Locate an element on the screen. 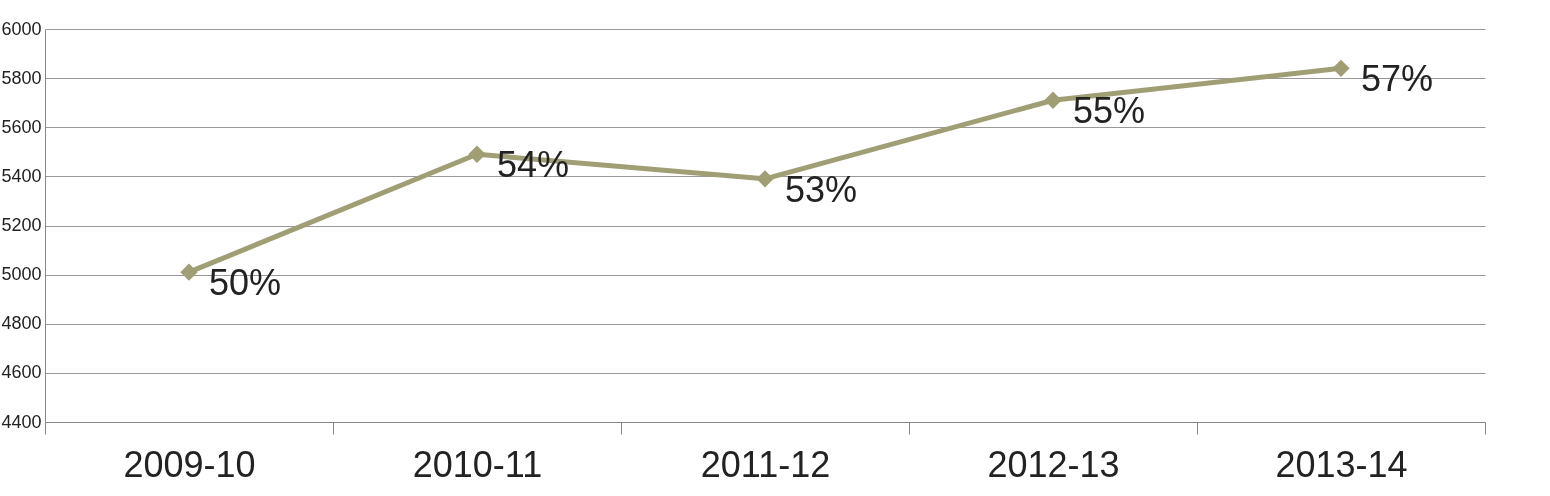 This screenshot has height=496, width=1550. y-tick-label: 4800 is located at coordinates (21, 323).